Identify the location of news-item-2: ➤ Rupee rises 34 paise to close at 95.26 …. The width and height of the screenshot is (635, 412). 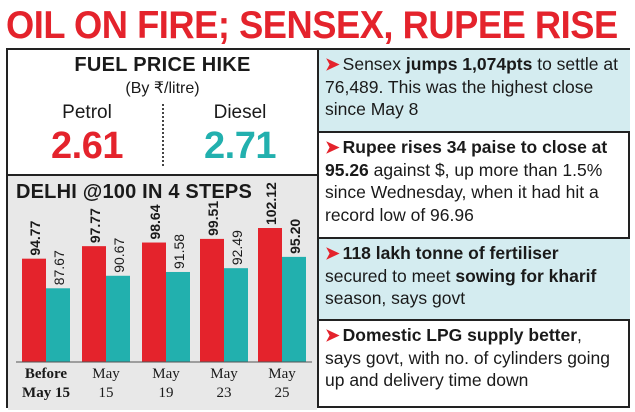
(474, 185).